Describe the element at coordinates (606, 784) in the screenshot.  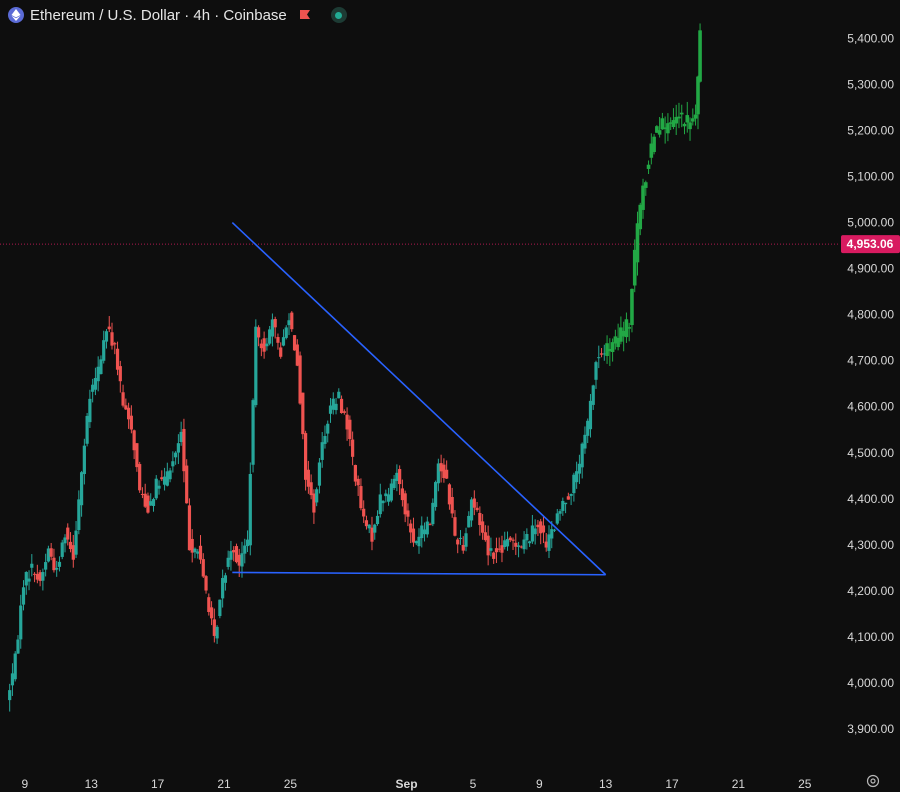
I see `x-tick-label: 13` at that location.